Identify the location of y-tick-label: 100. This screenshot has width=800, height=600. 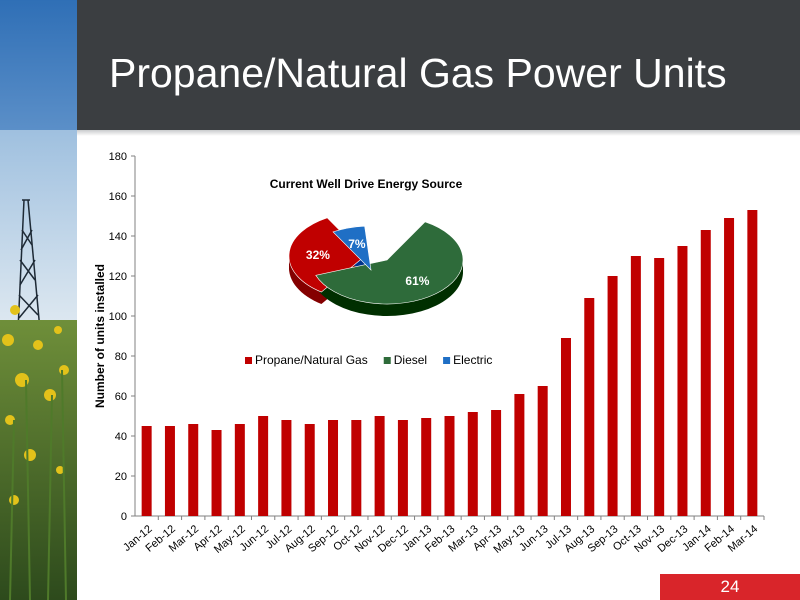
(118, 317).